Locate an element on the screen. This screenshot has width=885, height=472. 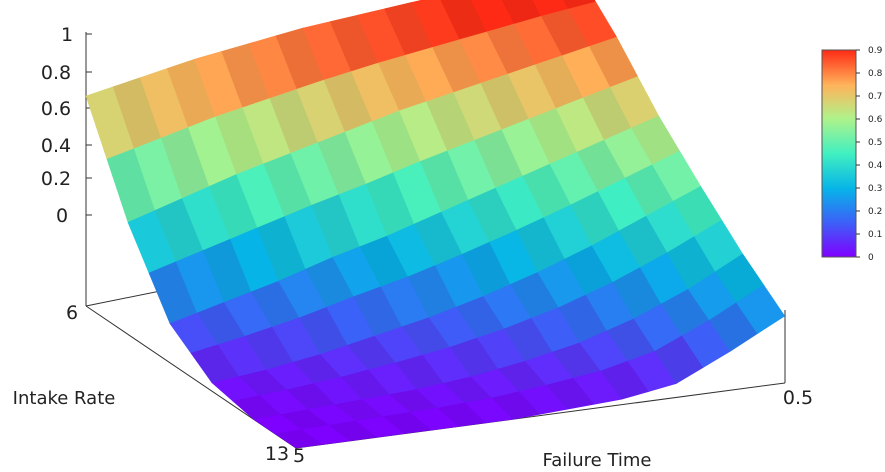
colorbar-tick-label: 0.1 is located at coordinates (875, 235).